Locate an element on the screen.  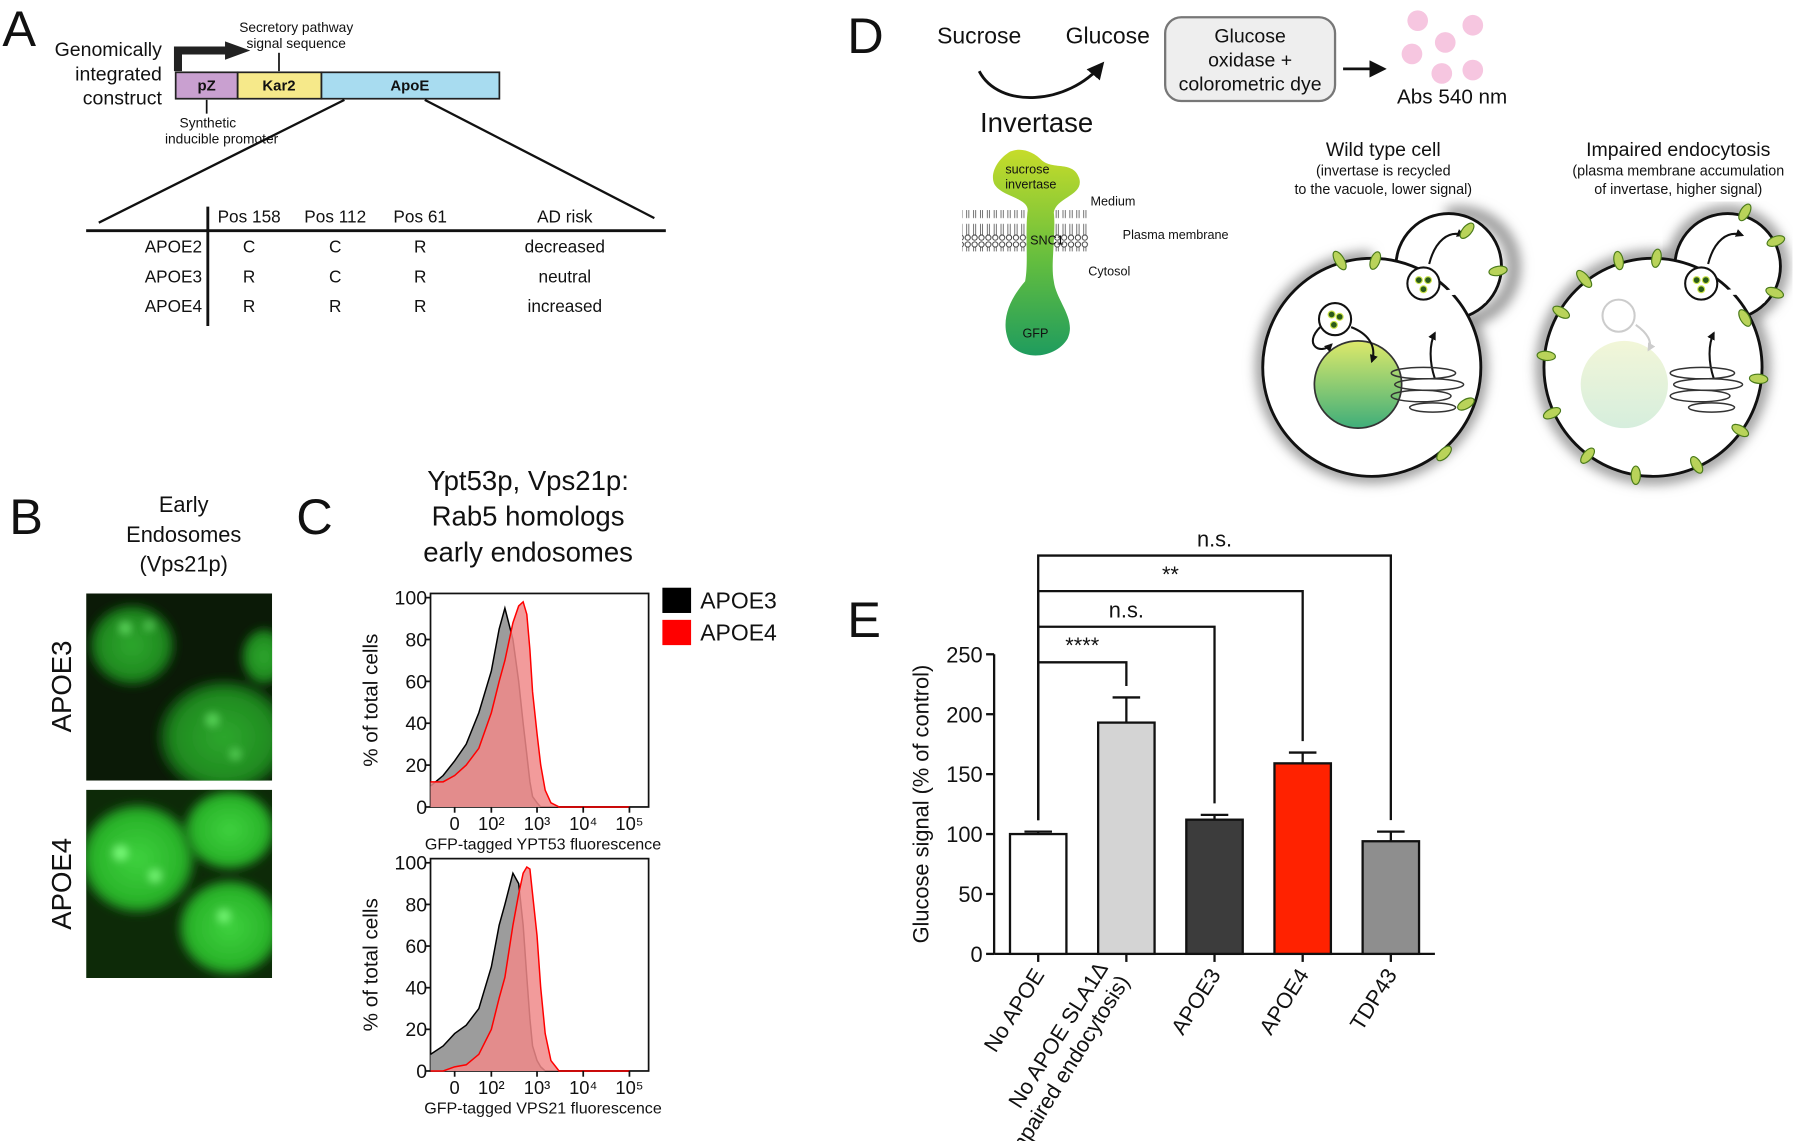
panel-b: B Early Endosomes (Vps21p) APOE3 is located at coordinates (141, 733).